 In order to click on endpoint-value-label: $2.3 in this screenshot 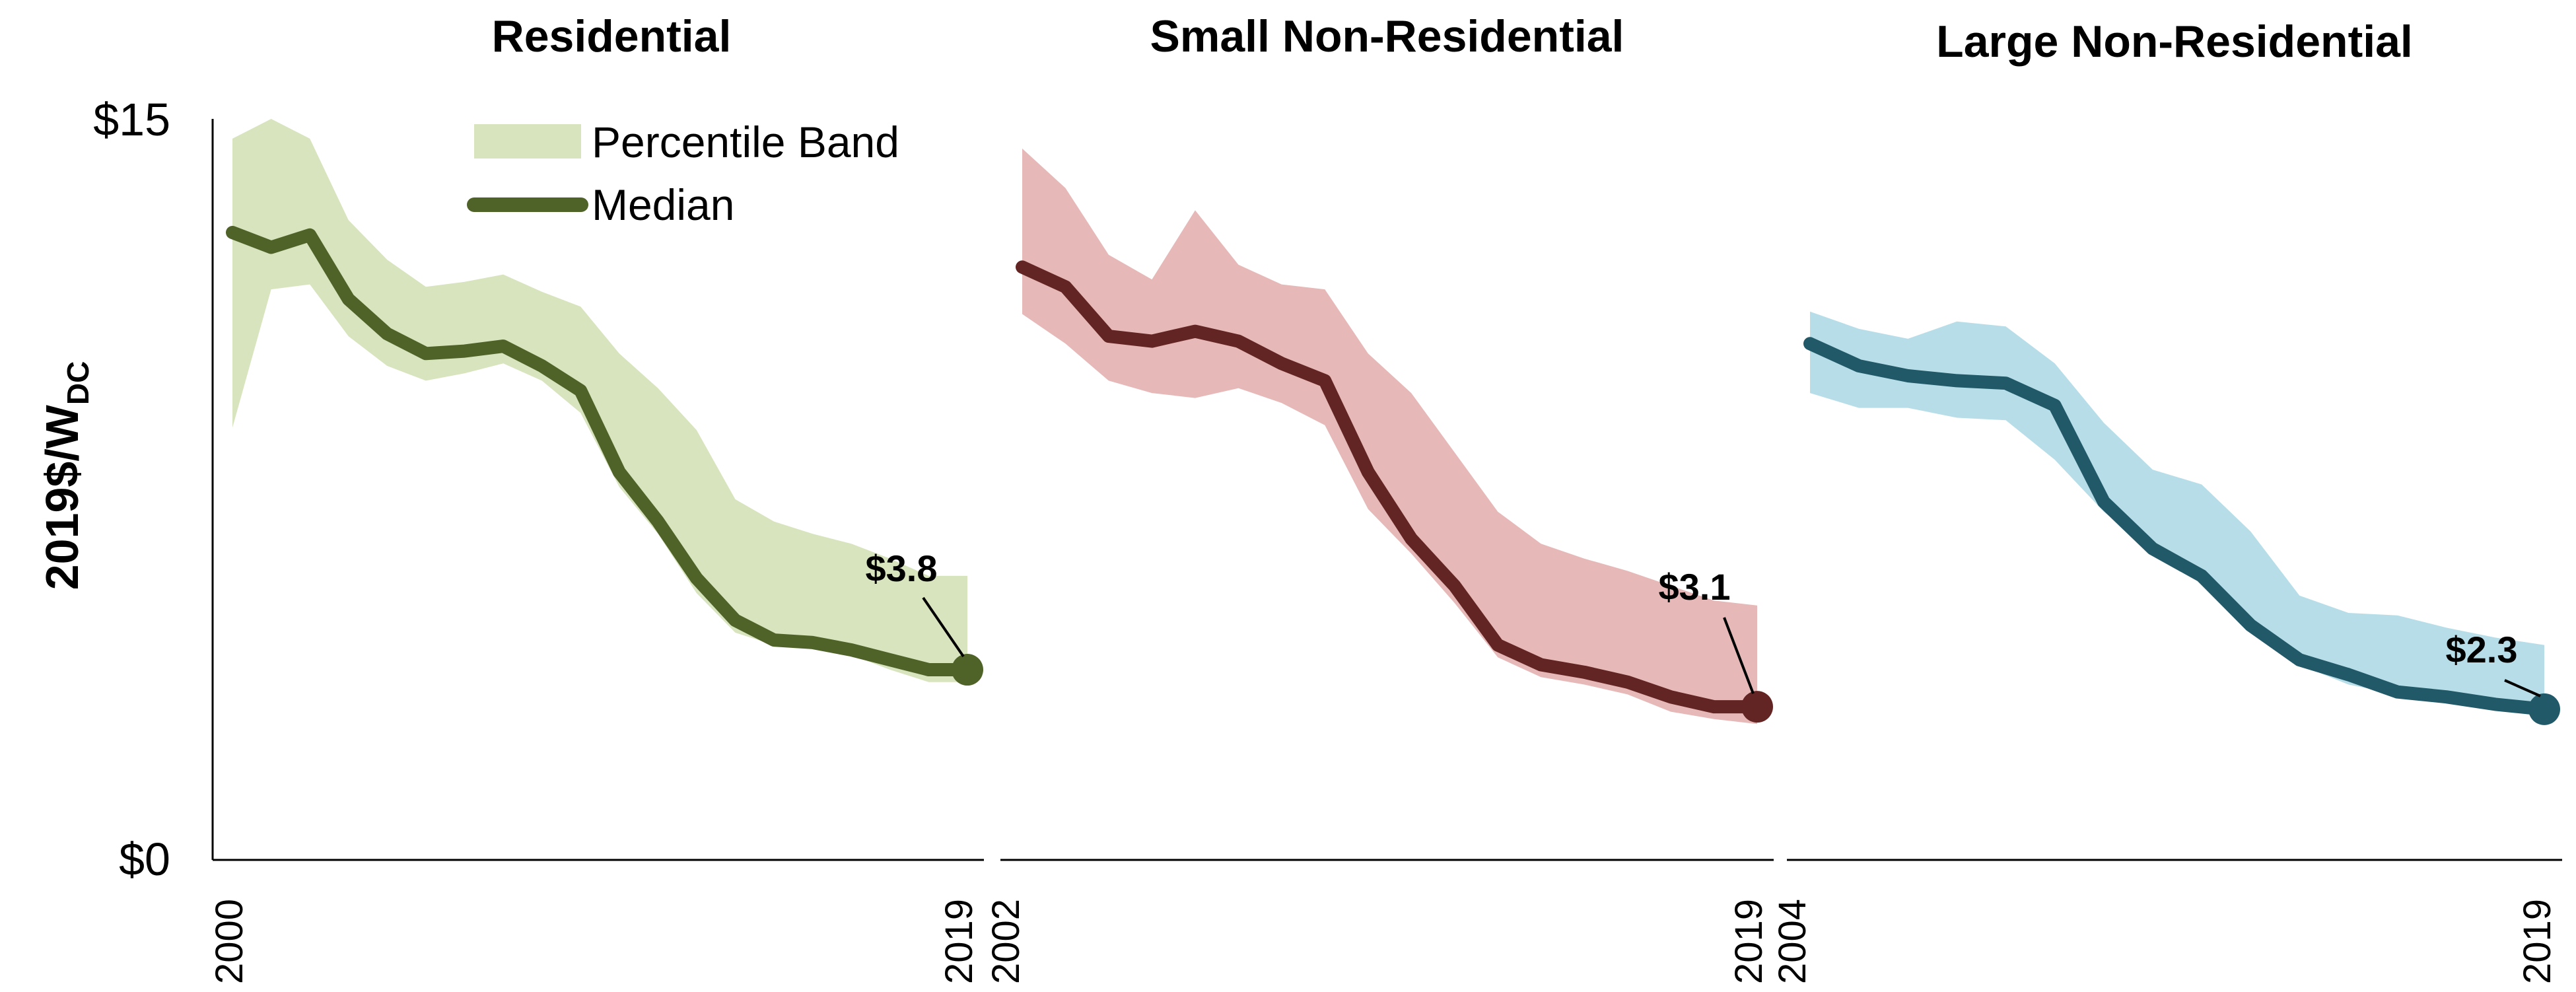, I will do `click(2482, 649)`.